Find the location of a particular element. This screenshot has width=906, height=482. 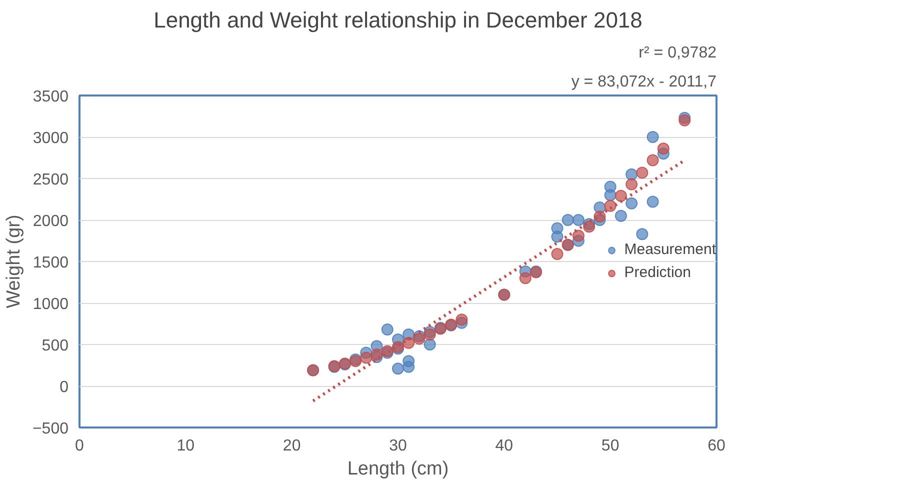

x-tick-label: 0 is located at coordinates (79, 446).